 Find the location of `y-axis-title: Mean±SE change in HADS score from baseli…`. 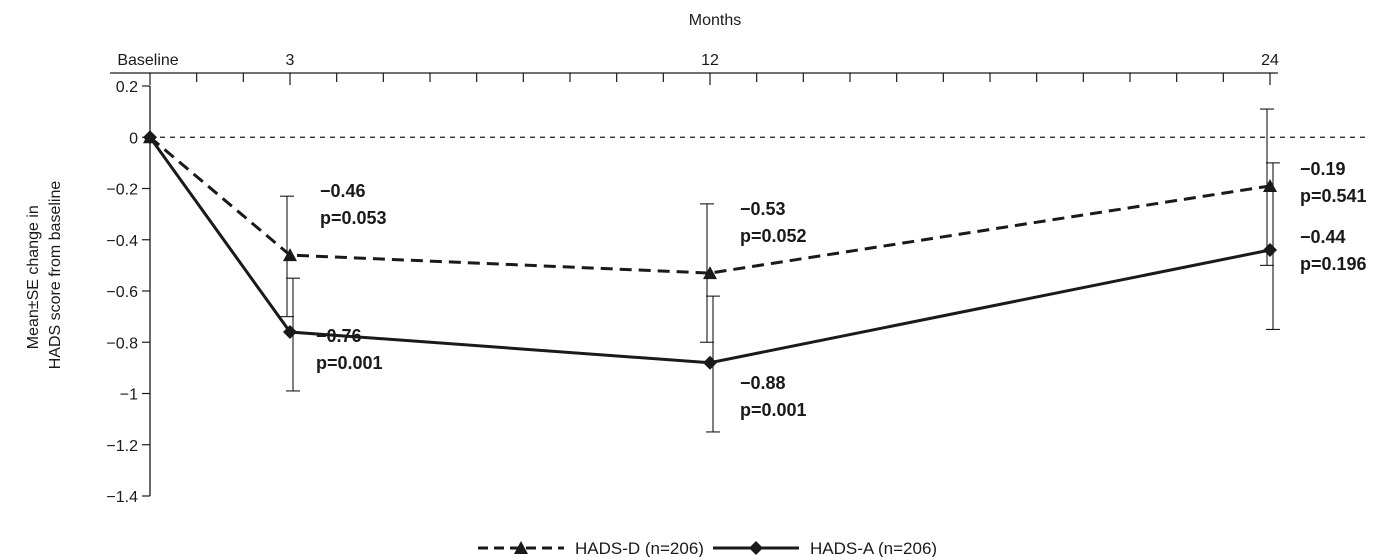

y-axis-title: Mean±SE change in HADS score from baseli… is located at coordinates (44, 275).